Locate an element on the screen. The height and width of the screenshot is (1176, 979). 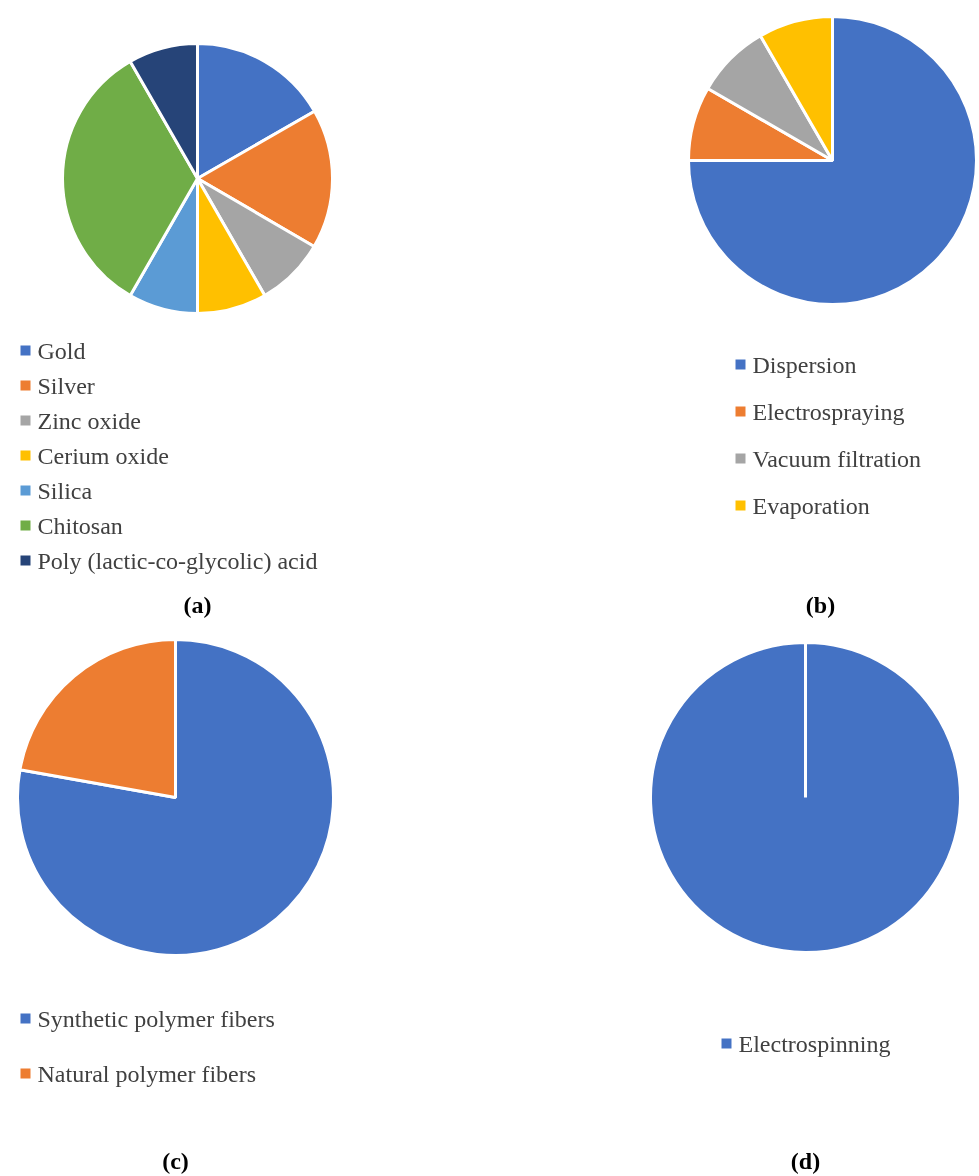
legend-label: Electrospraying is located at coordinates (828, 411).